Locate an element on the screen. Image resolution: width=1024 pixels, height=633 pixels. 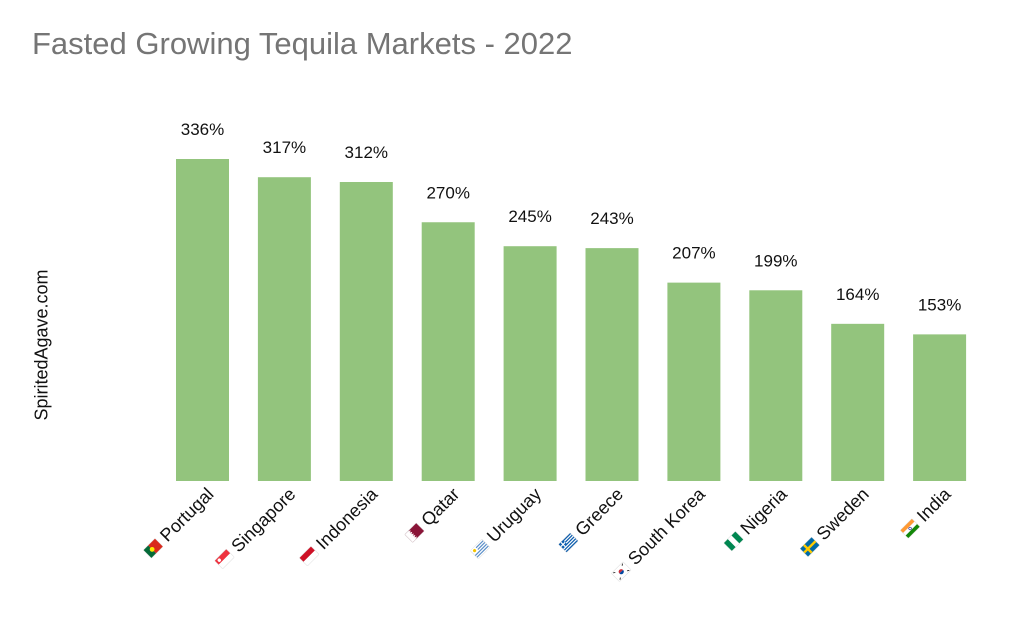
bar-indonesia is located at coordinates (366, 331).